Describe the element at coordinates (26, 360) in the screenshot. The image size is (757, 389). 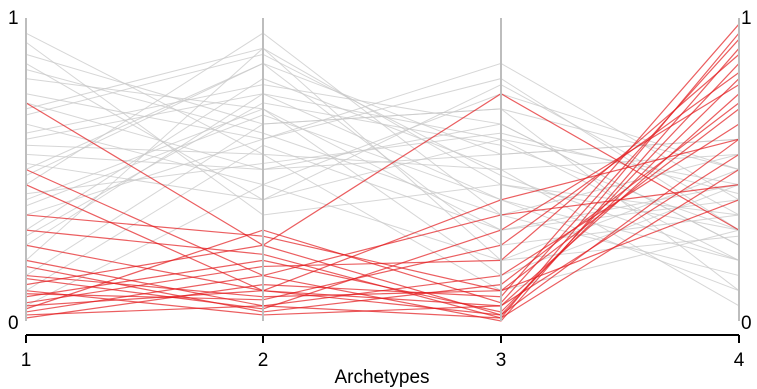
I see `x-tick-label: 1` at that location.